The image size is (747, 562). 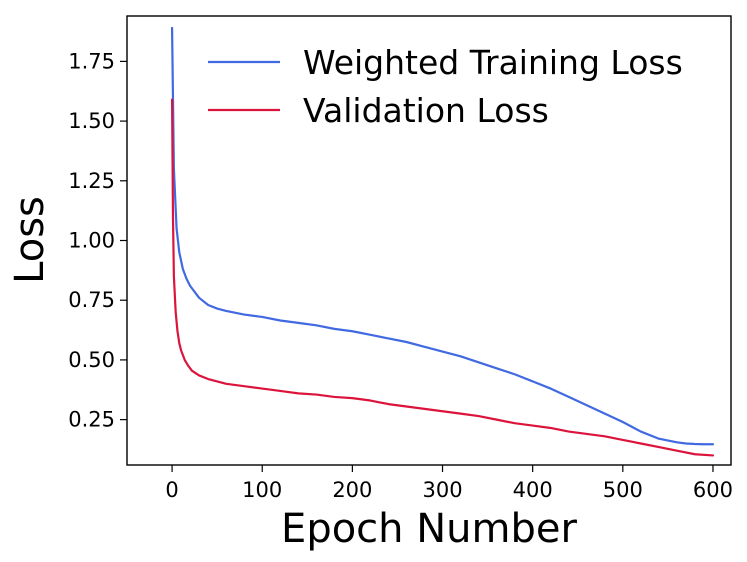 I want to click on x-tick-label: 300, so click(x=442, y=490).